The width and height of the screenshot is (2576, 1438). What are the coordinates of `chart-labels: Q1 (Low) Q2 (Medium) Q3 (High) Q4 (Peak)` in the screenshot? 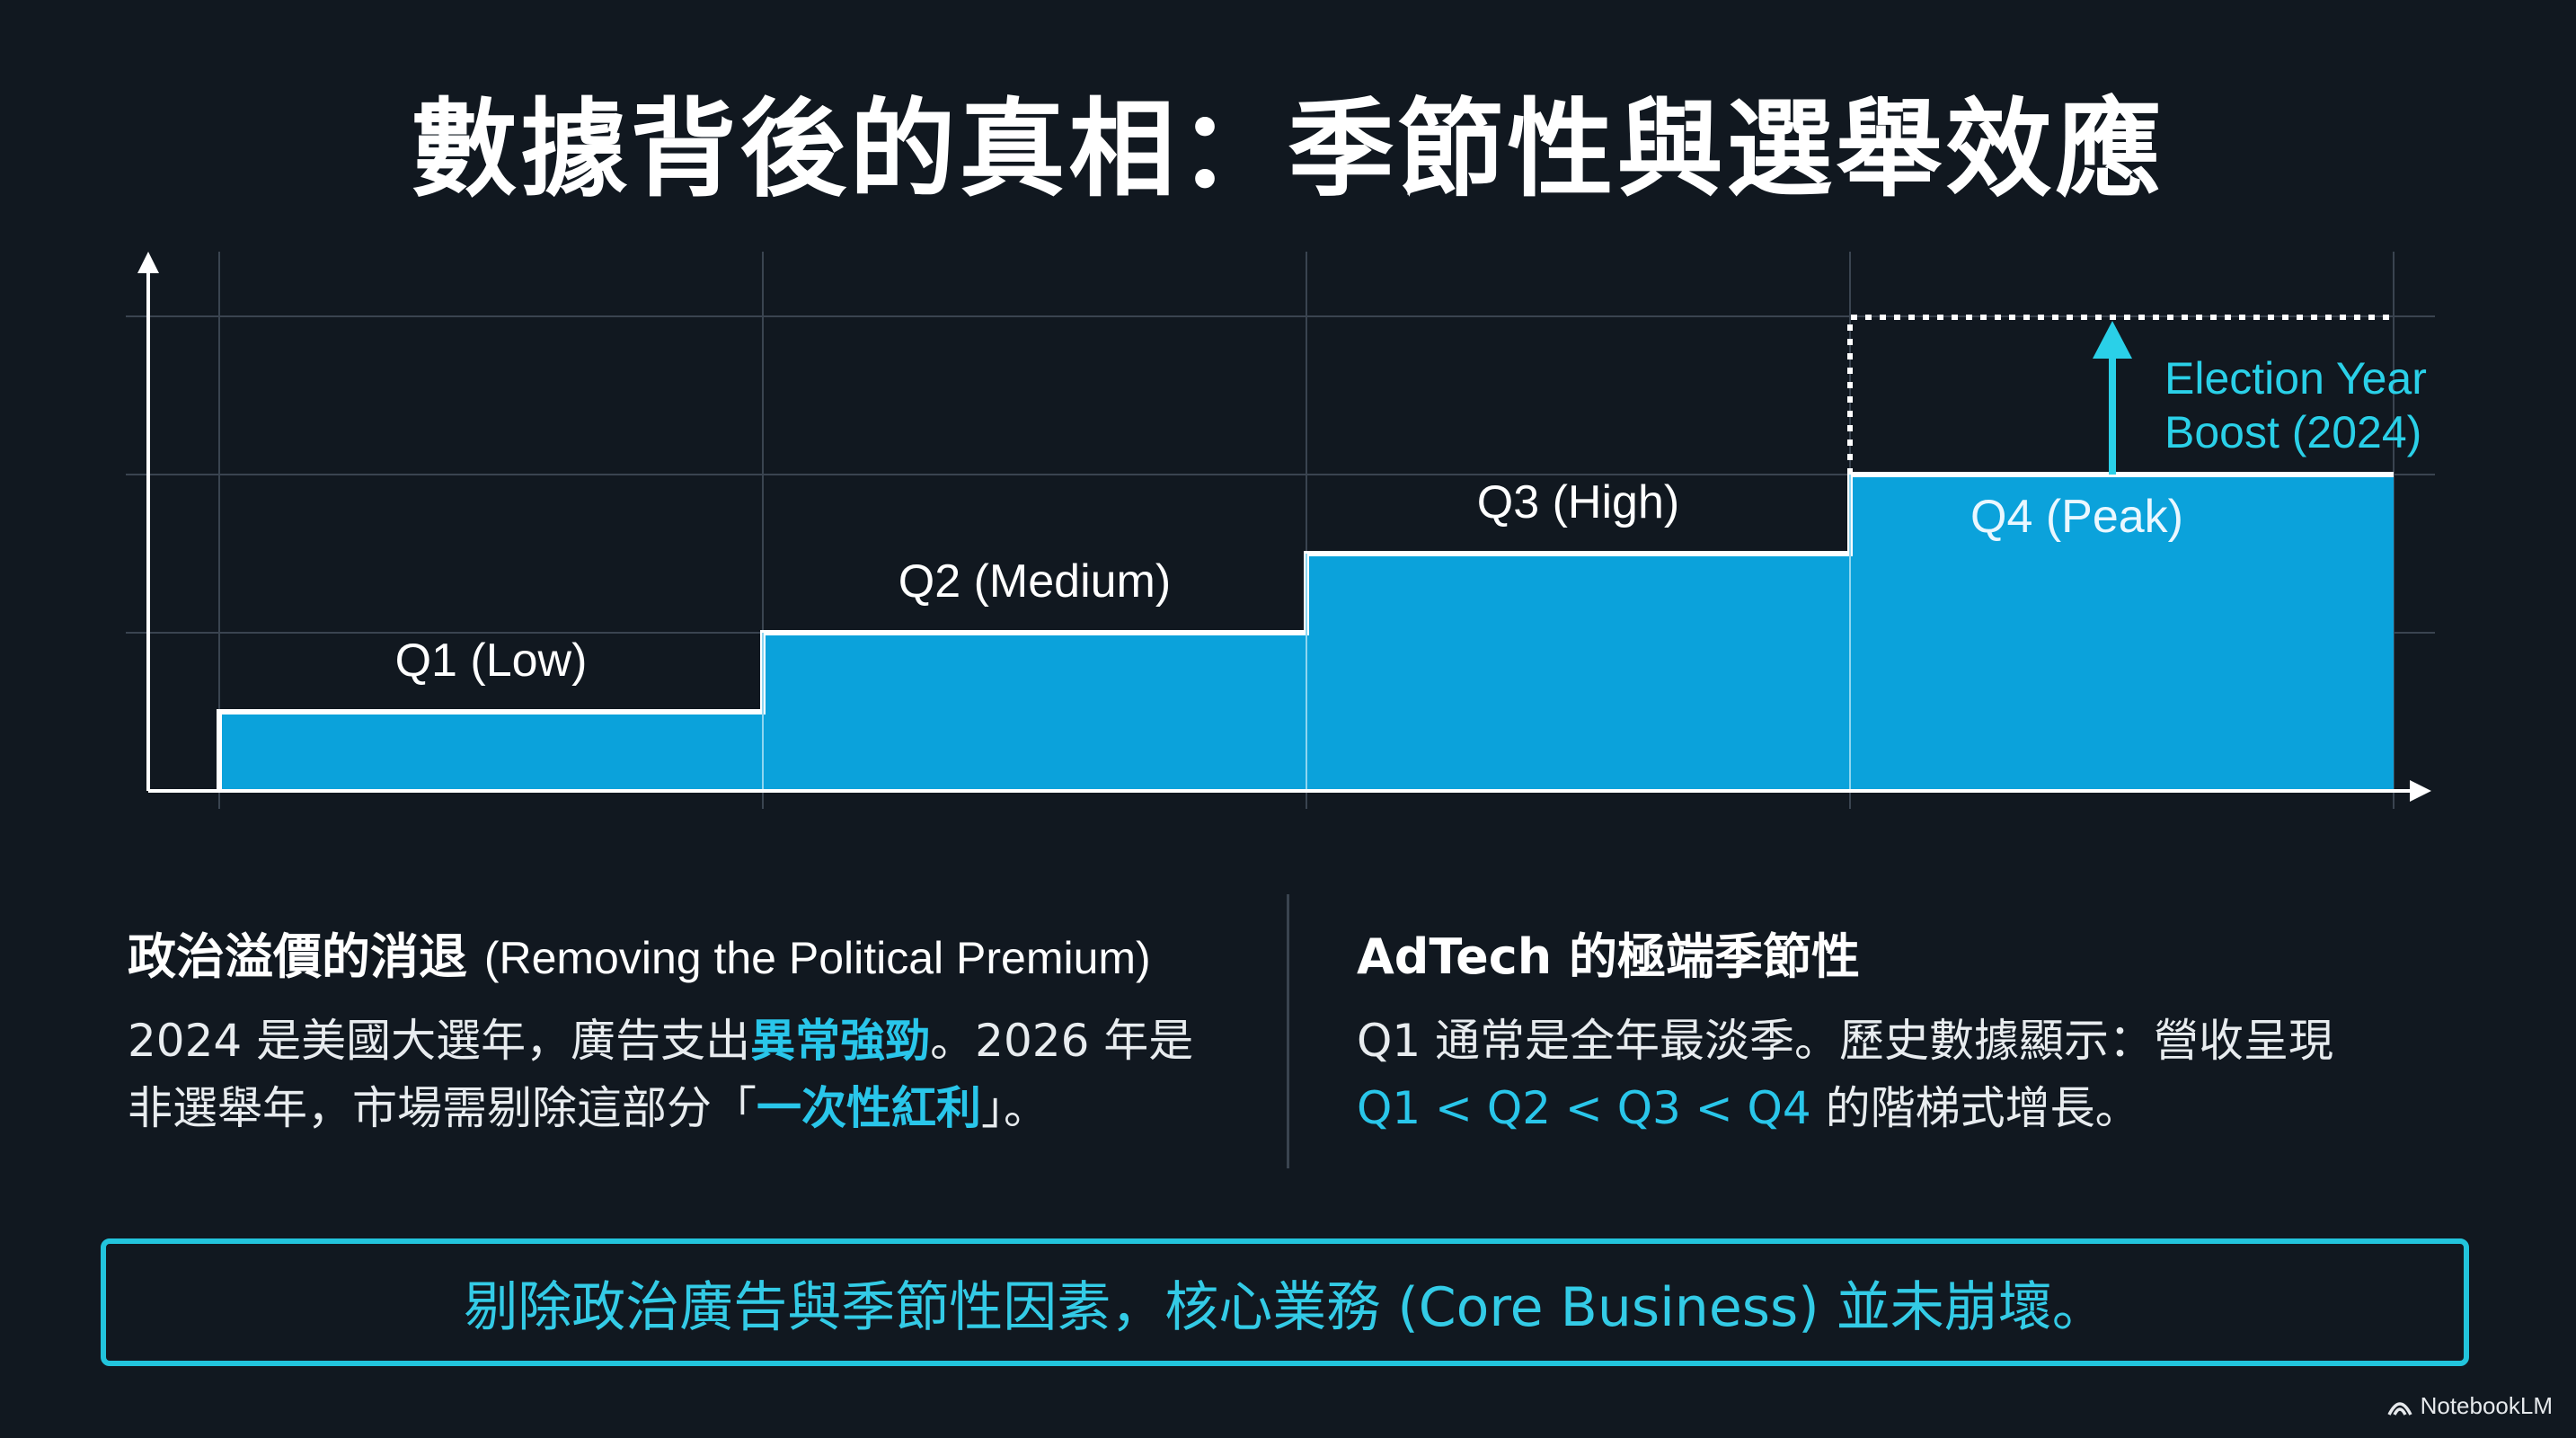 It's located at (1289, 581).